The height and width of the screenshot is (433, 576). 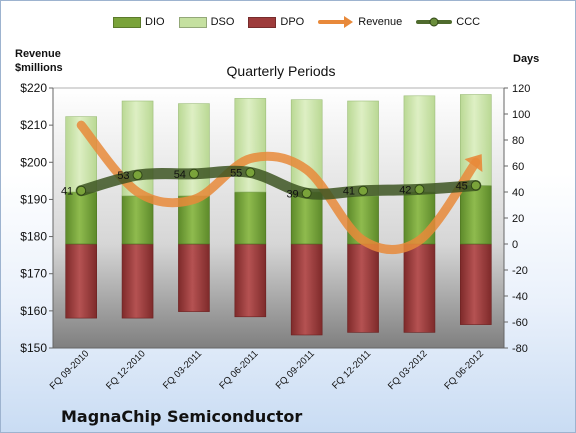 What do you see at coordinates (33, 274) in the screenshot?
I see `left-tick-label: $170` at bounding box center [33, 274].